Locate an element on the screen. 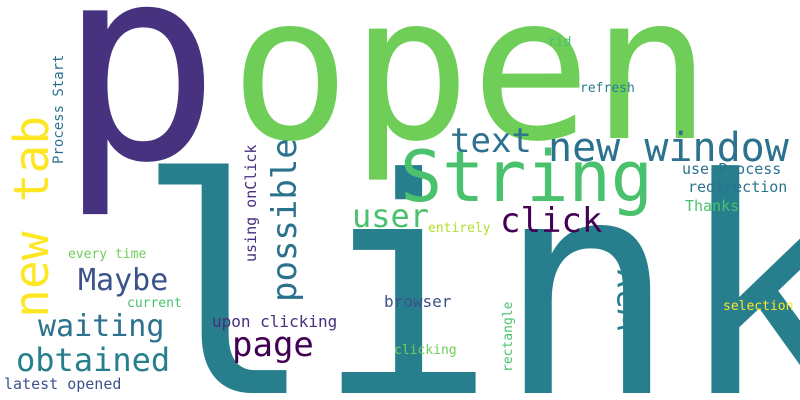  word-upon-clicking: upon clicking is located at coordinates (275, 321).